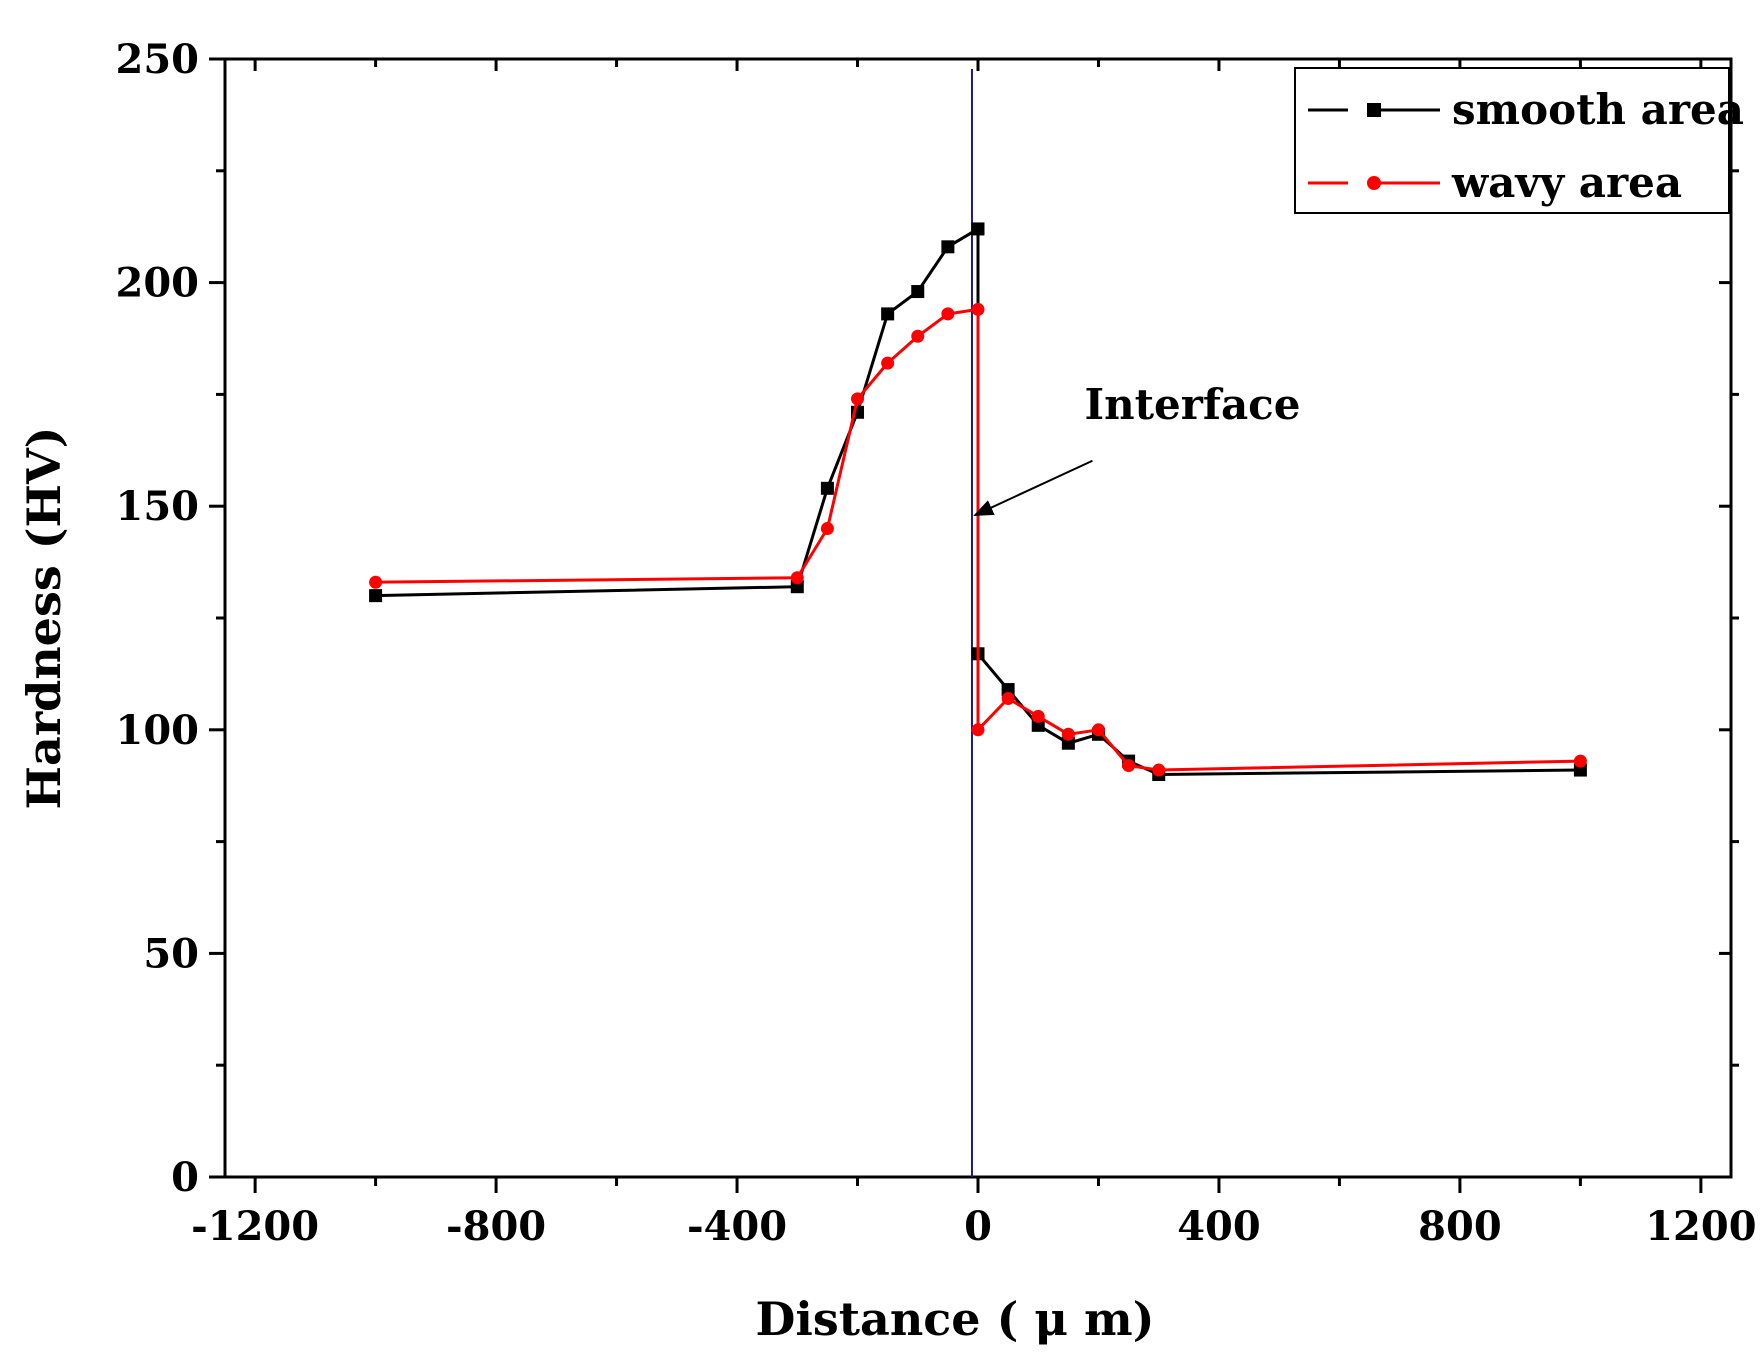  I want to click on legend-box, so click(1512, 140).